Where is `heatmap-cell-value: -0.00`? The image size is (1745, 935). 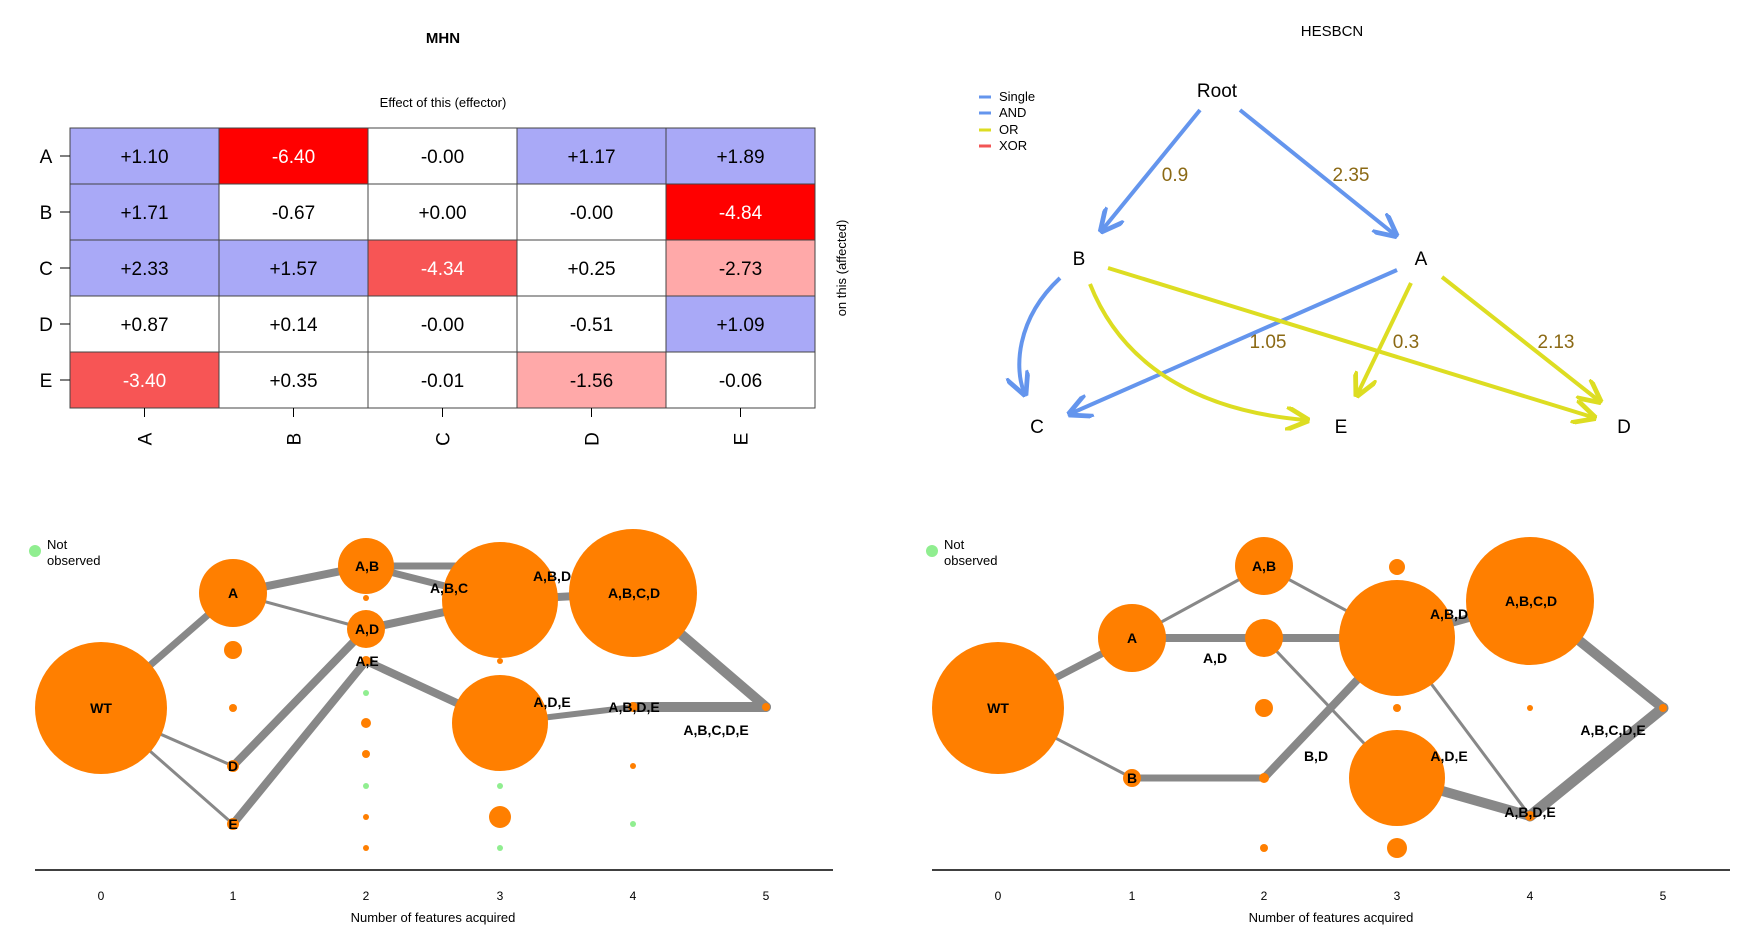
heatmap-cell-value: -0.00 is located at coordinates (442, 157).